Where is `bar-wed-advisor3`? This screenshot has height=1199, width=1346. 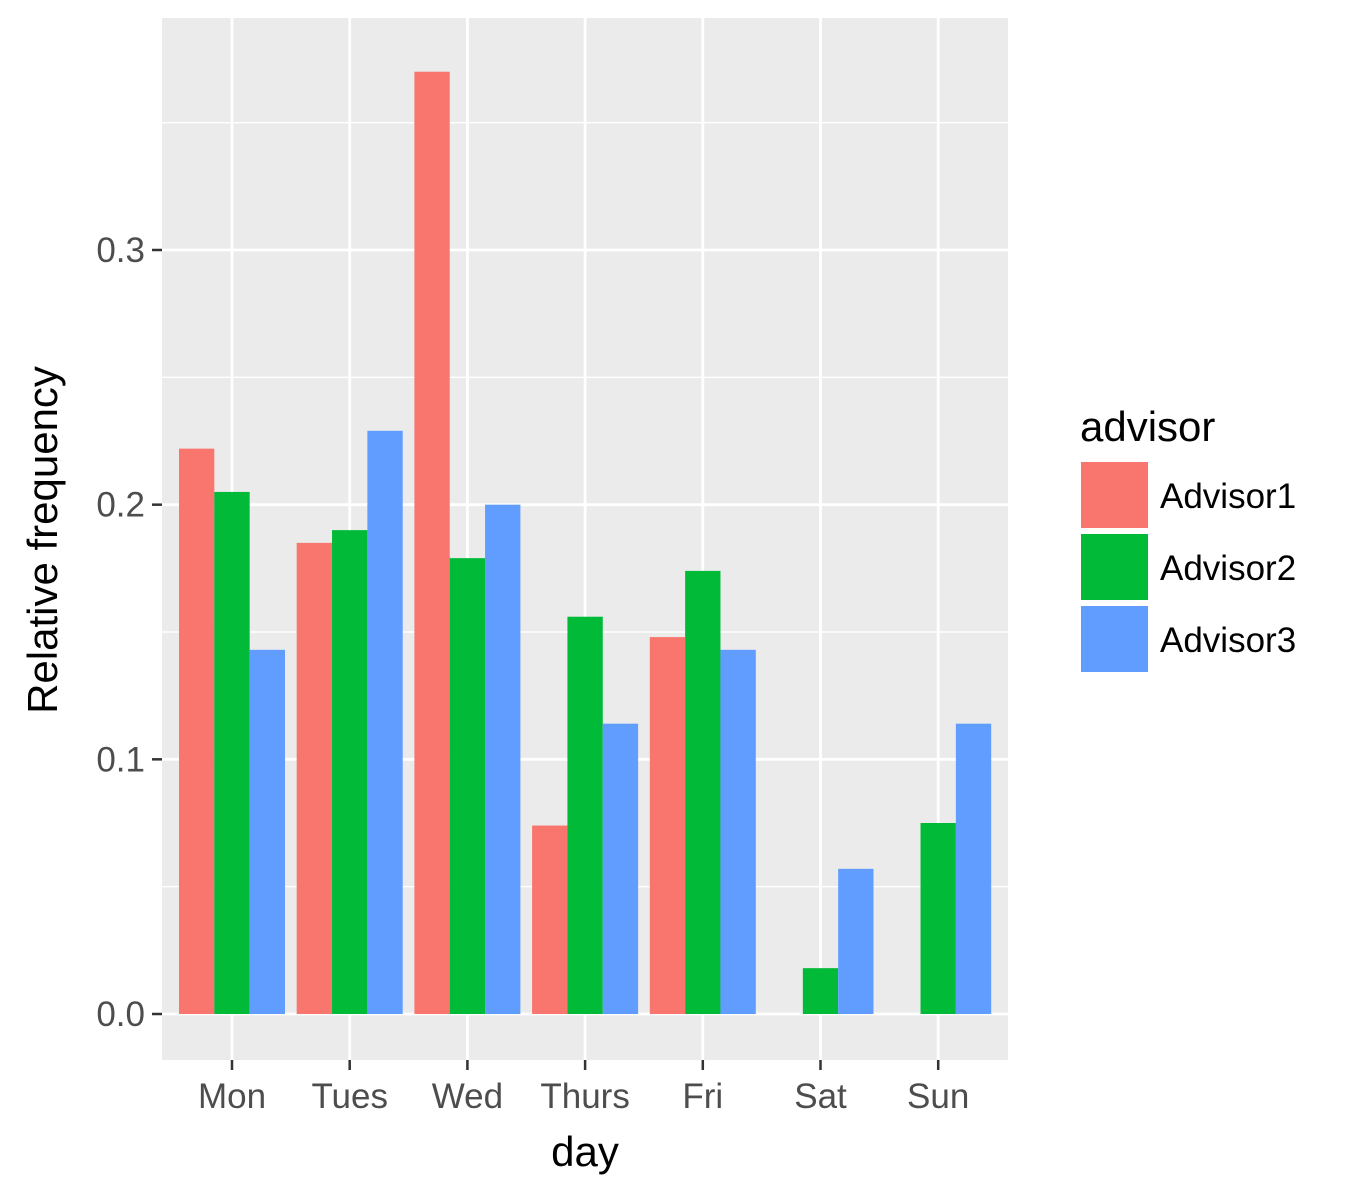 bar-wed-advisor3 is located at coordinates (503, 759).